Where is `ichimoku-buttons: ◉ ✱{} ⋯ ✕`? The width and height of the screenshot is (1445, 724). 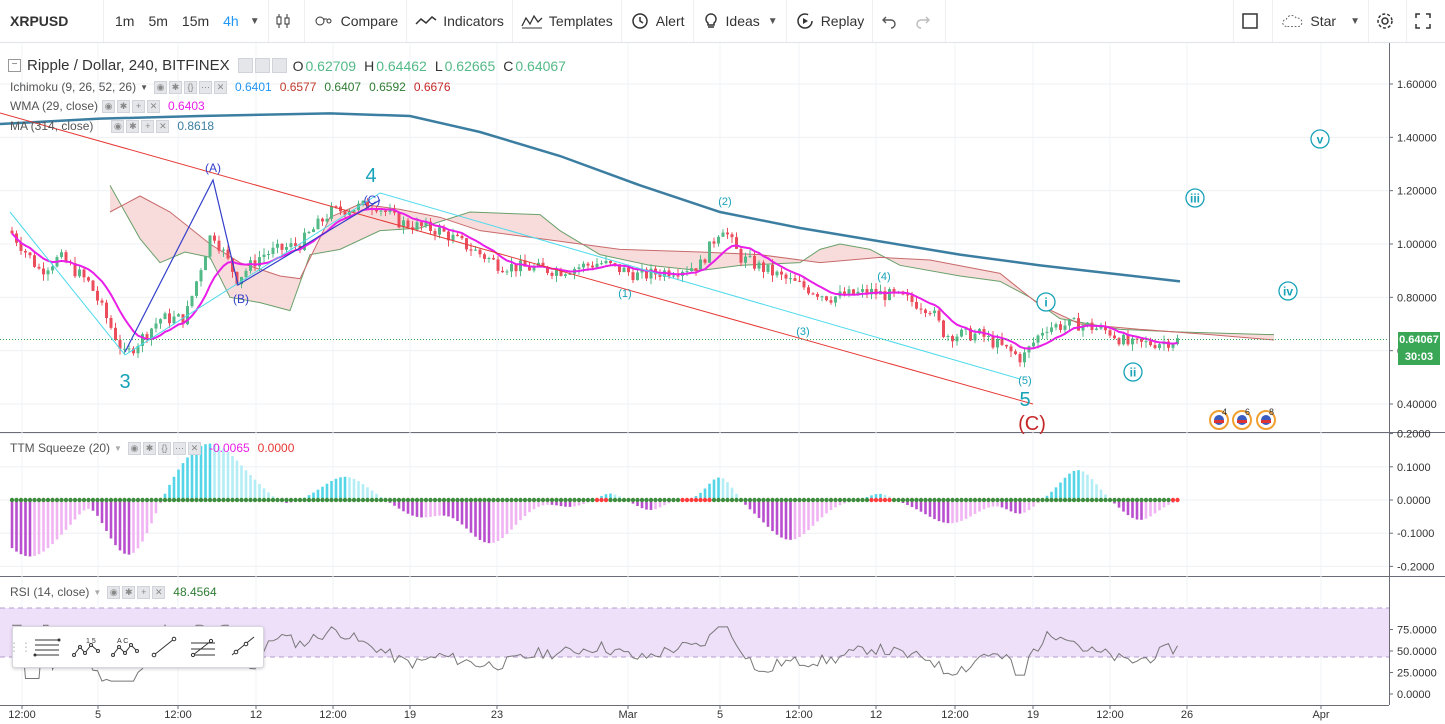
ichimoku-buttons: ◉ ✱{} ⋯ ✕ is located at coordinates (191, 87).